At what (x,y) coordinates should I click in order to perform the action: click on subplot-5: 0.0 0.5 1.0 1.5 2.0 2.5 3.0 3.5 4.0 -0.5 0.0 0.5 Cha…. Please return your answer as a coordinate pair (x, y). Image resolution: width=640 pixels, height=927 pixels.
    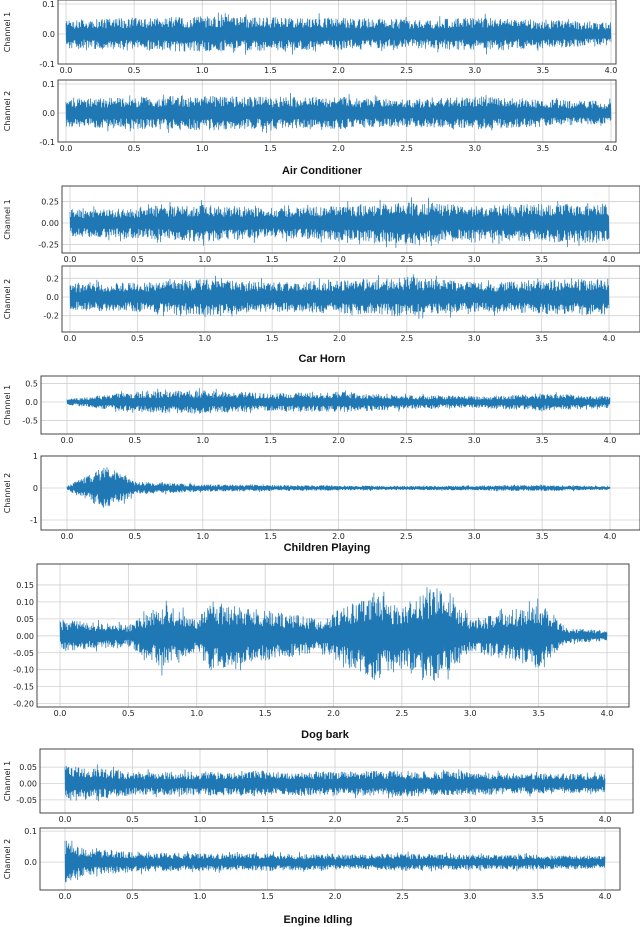
    Looking at the image, I should click on (321, 410).